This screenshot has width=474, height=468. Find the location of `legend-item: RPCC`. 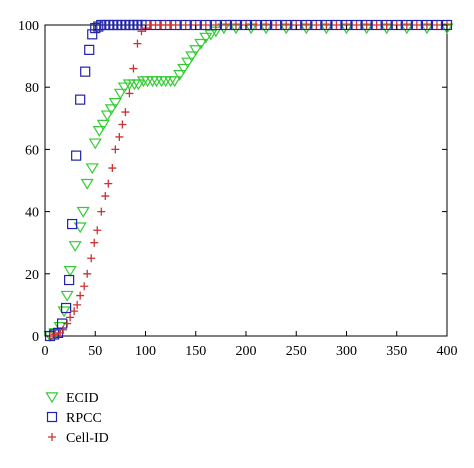

legend-item: RPCC is located at coordinates (74, 418).